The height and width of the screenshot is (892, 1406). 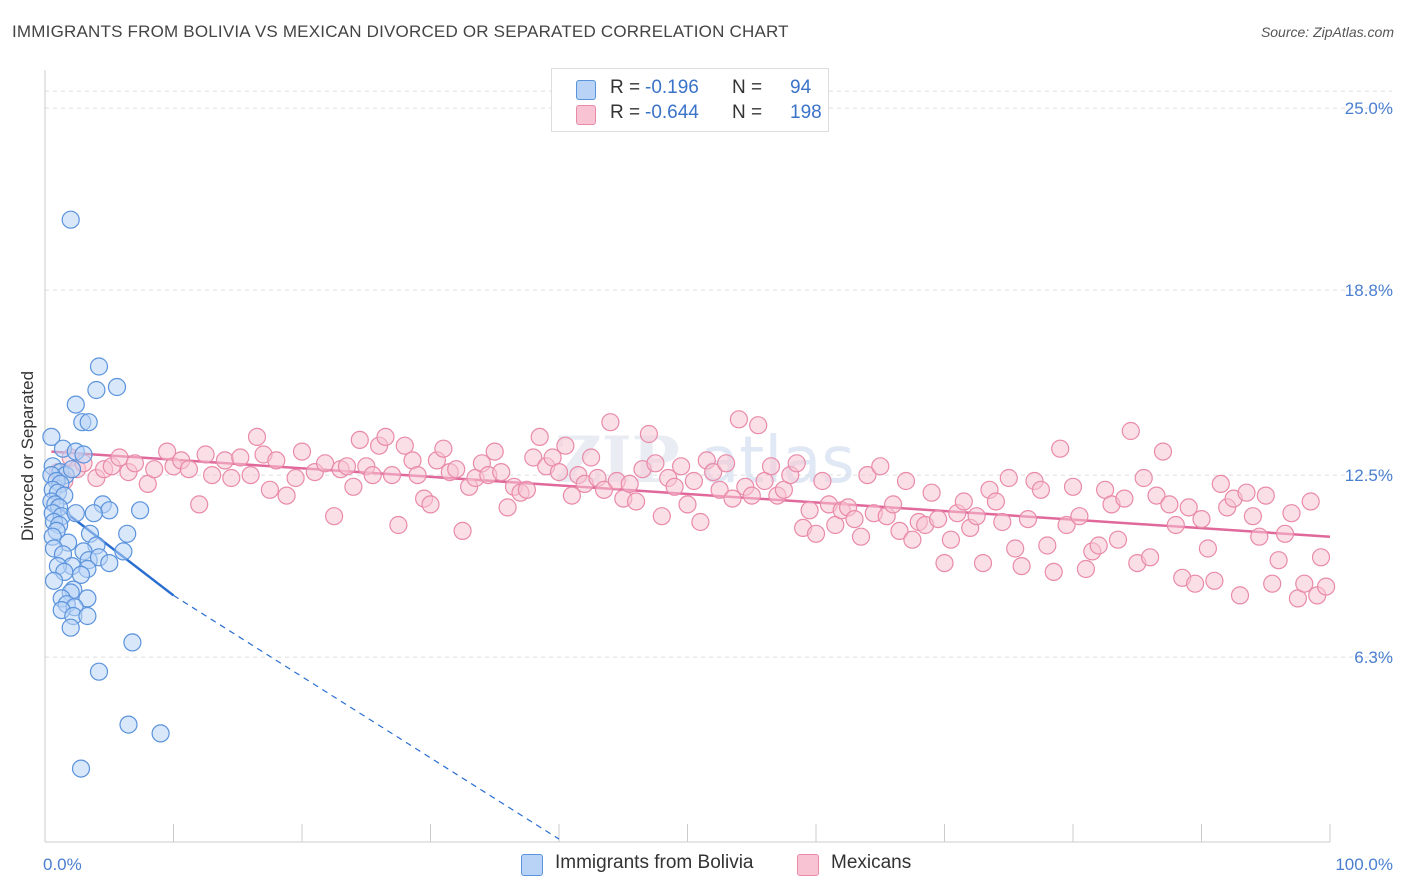 What do you see at coordinates (625, 112) in the screenshot?
I see `legend-r-label: R =` at bounding box center [625, 112].